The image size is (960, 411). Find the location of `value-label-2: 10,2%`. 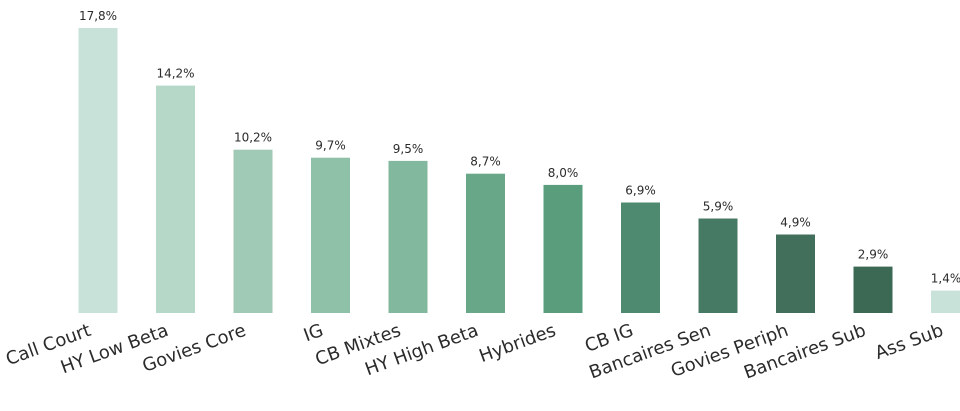

value-label-2: 10,2% is located at coordinates (253, 138).